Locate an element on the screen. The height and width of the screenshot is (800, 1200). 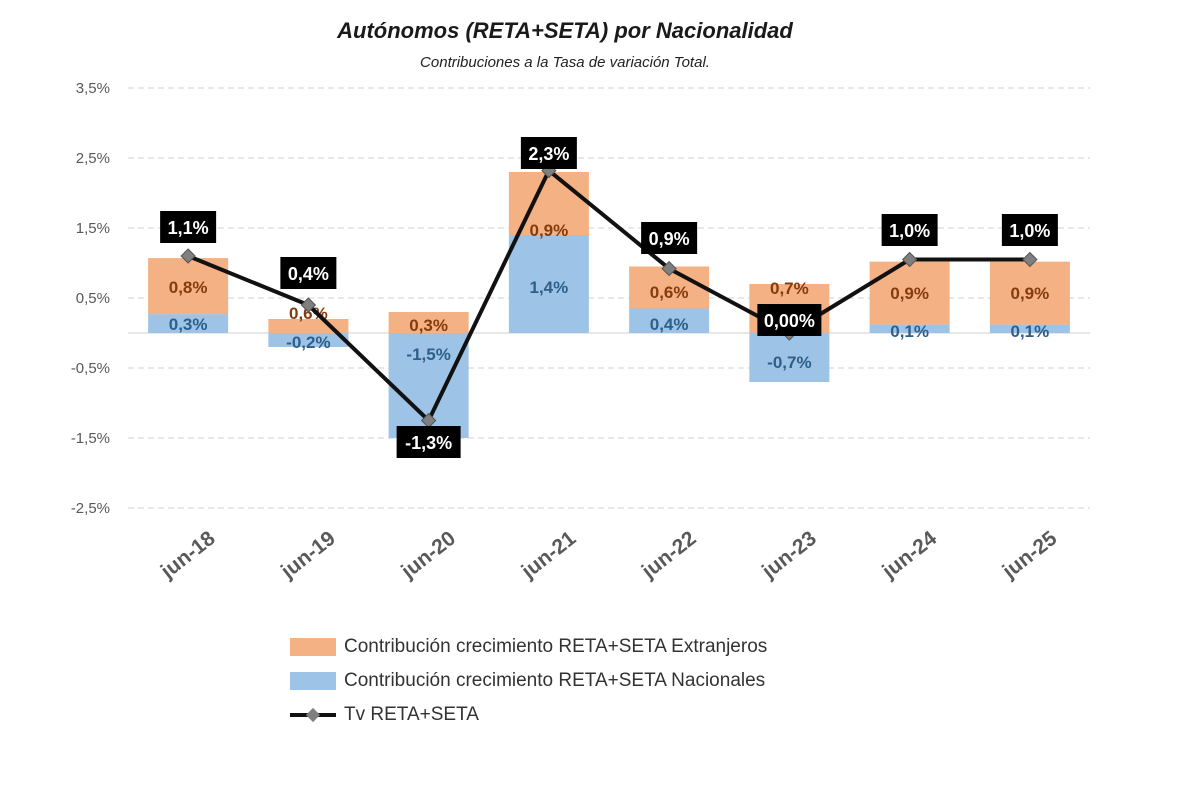
data-label-nacionales: -0,7% is located at coordinates (789, 362).